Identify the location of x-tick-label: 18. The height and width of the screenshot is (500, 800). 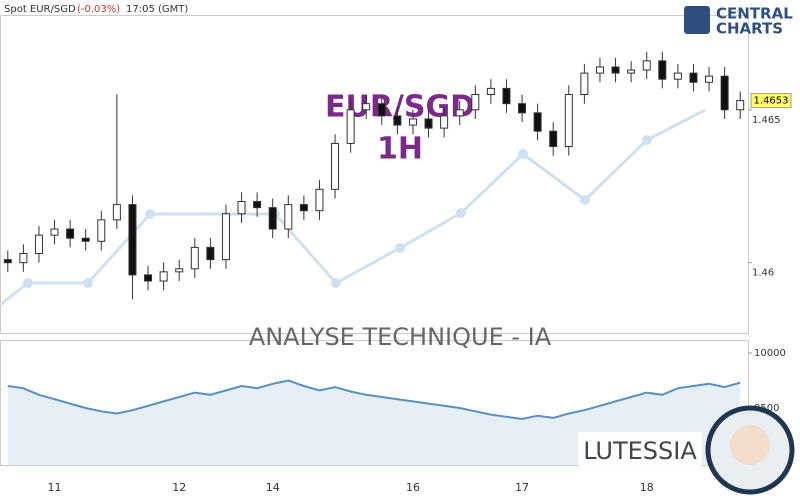
(647, 487).